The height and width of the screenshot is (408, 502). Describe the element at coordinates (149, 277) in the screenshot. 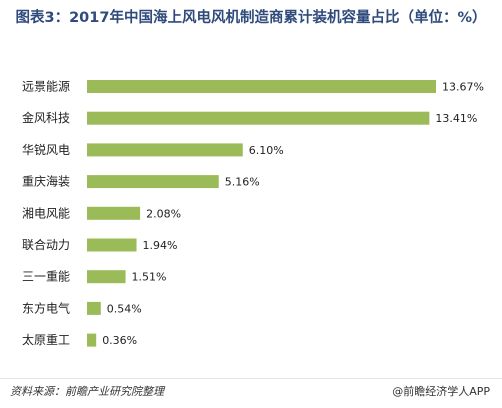

I see `value-label: 1.51%` at that location.